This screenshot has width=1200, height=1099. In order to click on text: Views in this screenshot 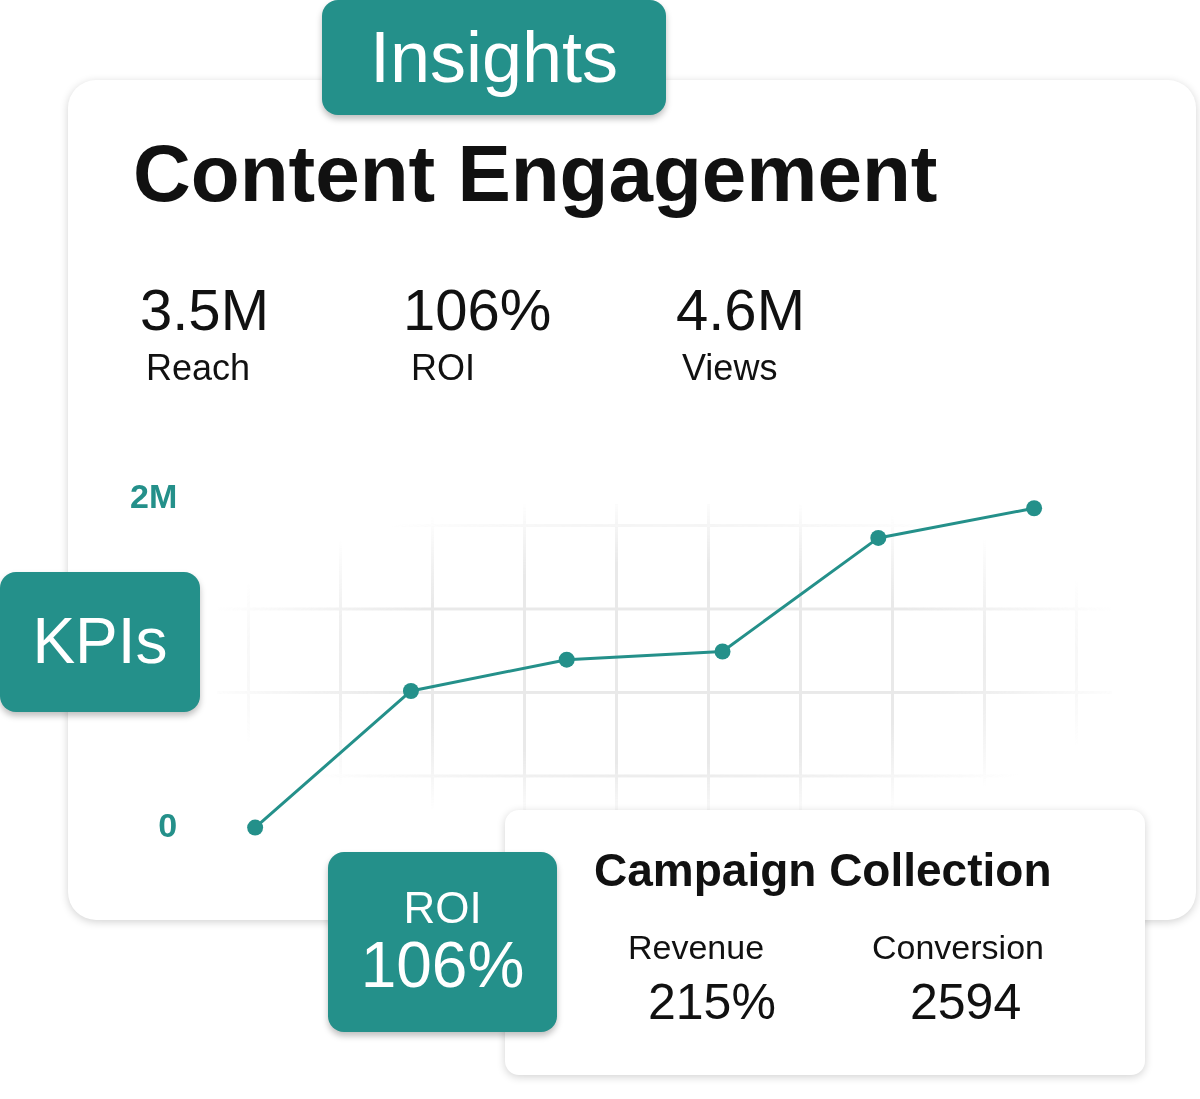, I will do `click(730, 368)`.